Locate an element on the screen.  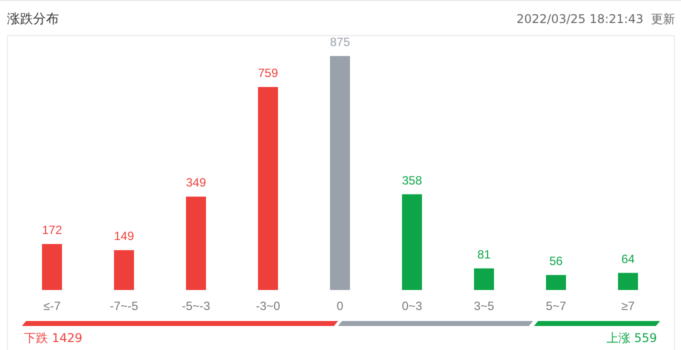
text: 上涨 559 is located at coordinates (631, 338).